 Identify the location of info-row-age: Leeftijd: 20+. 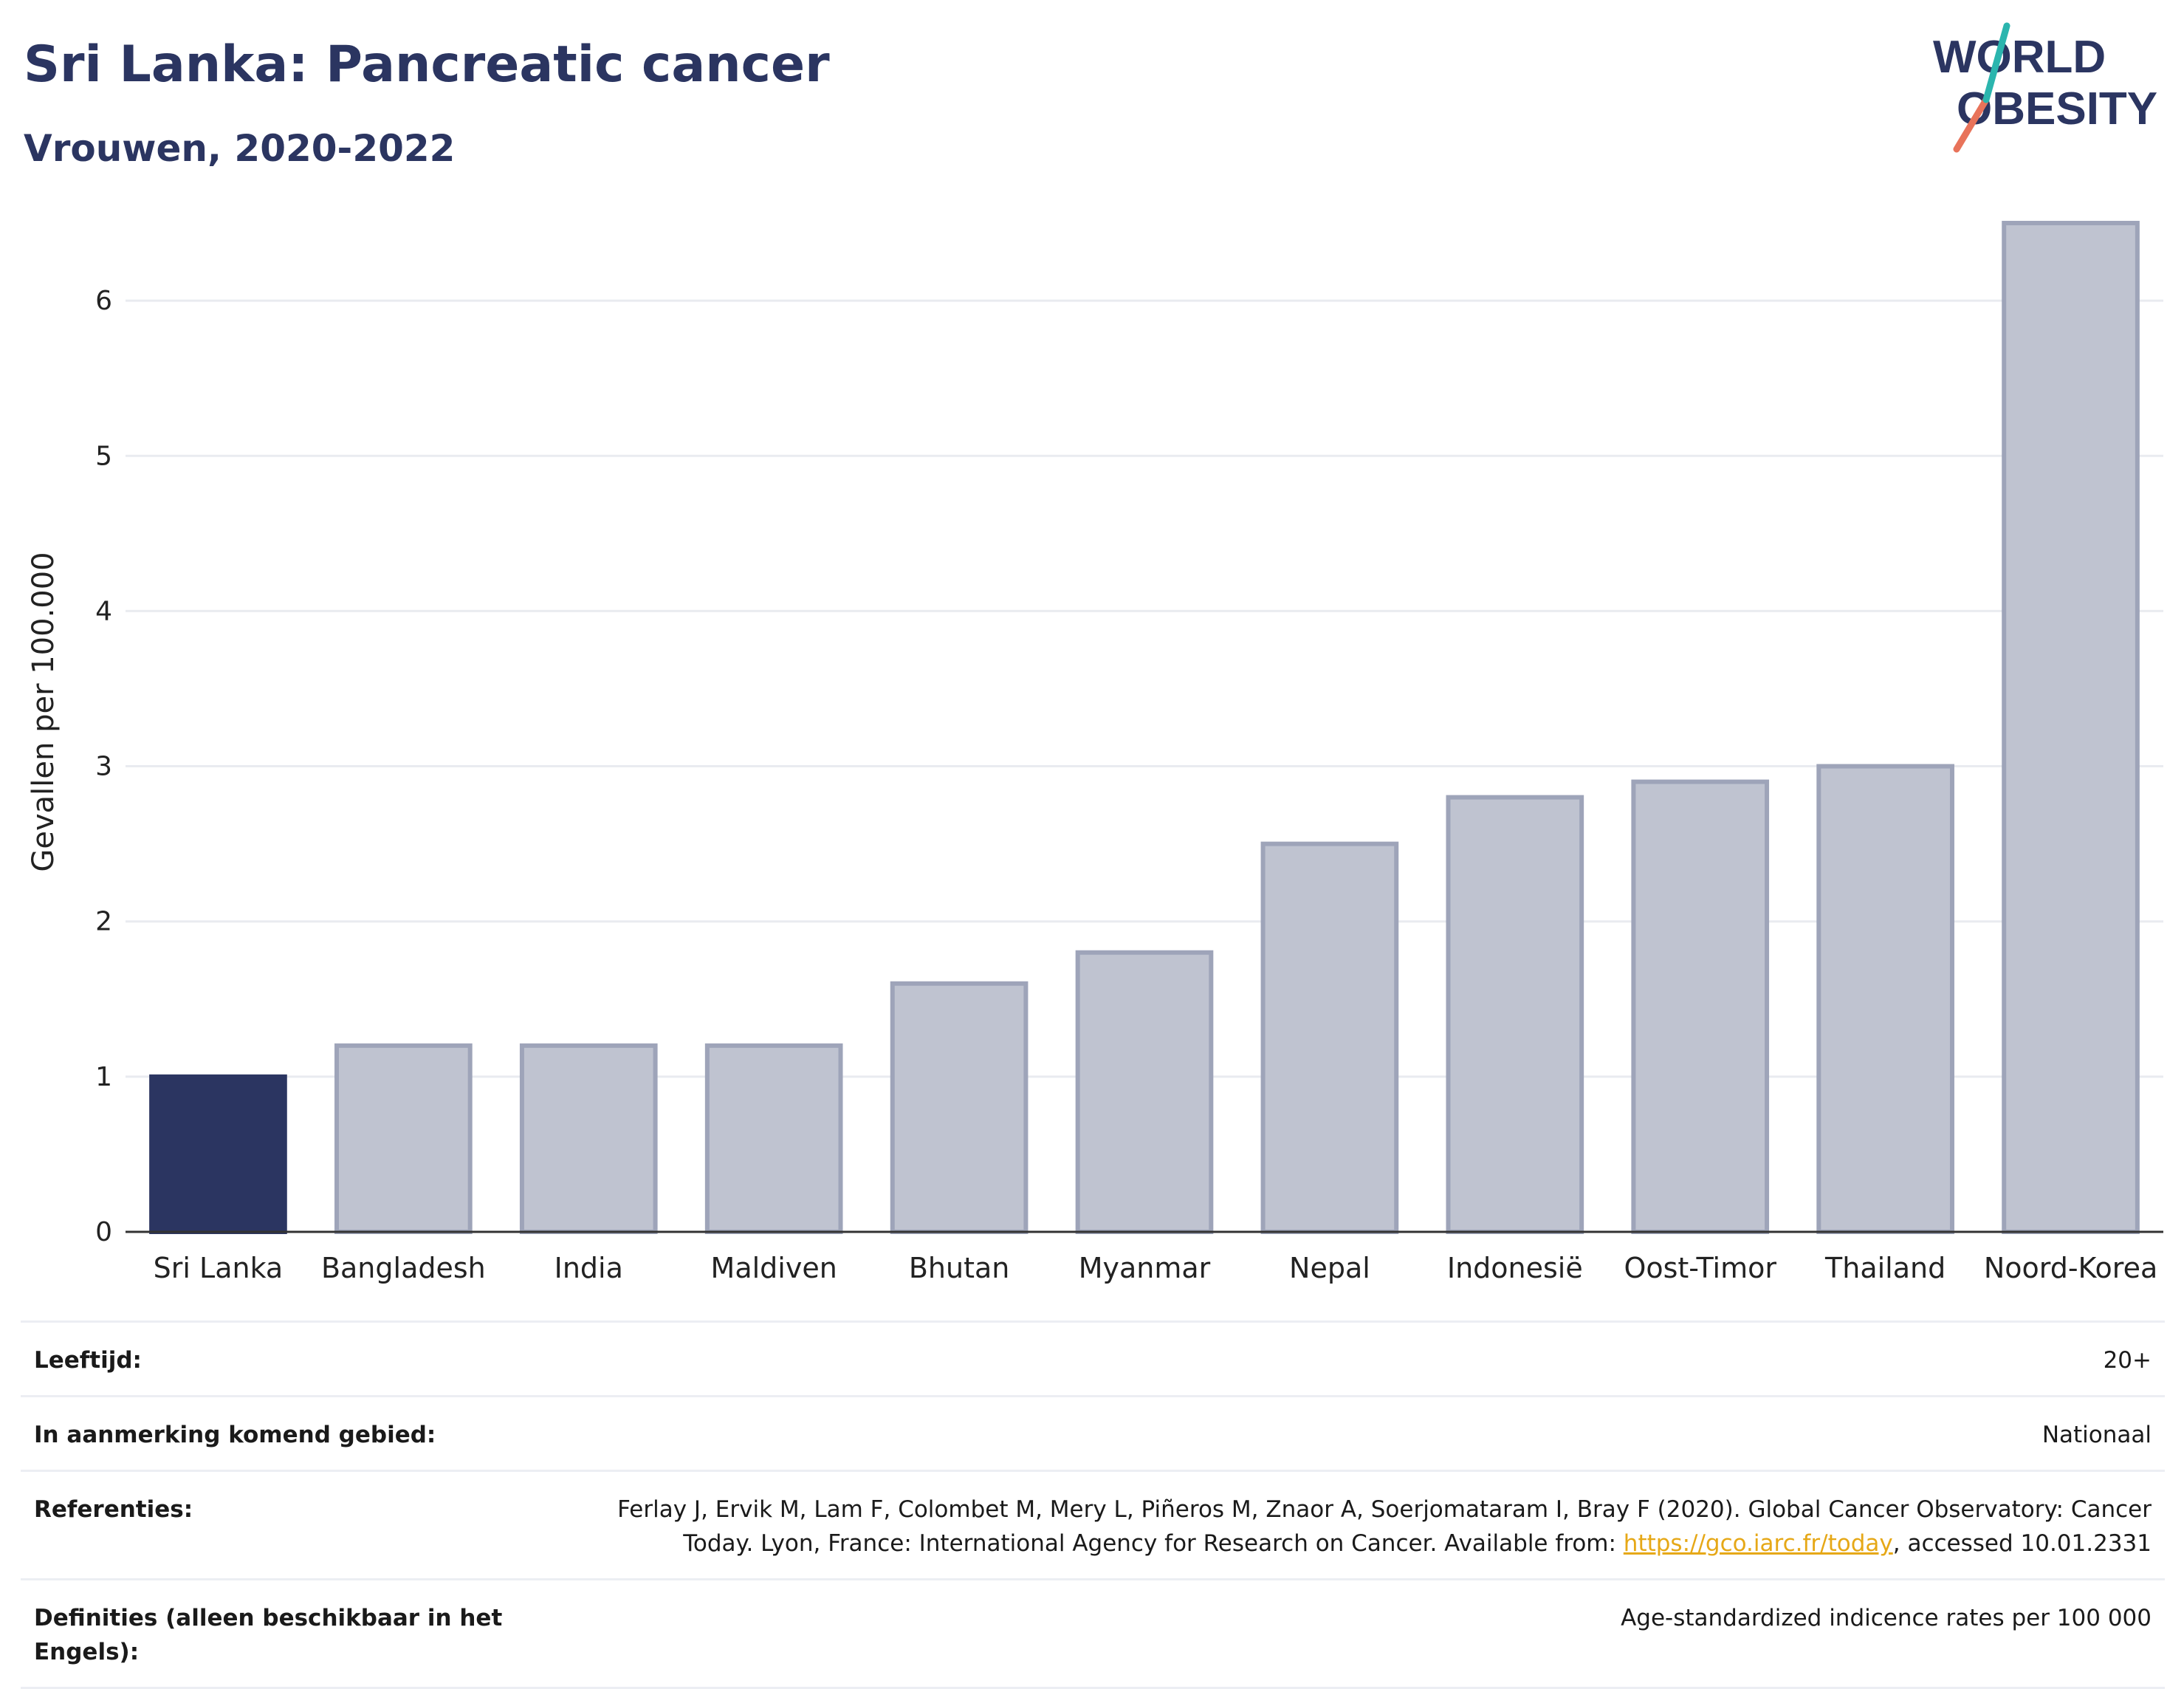
(1093, 1358).